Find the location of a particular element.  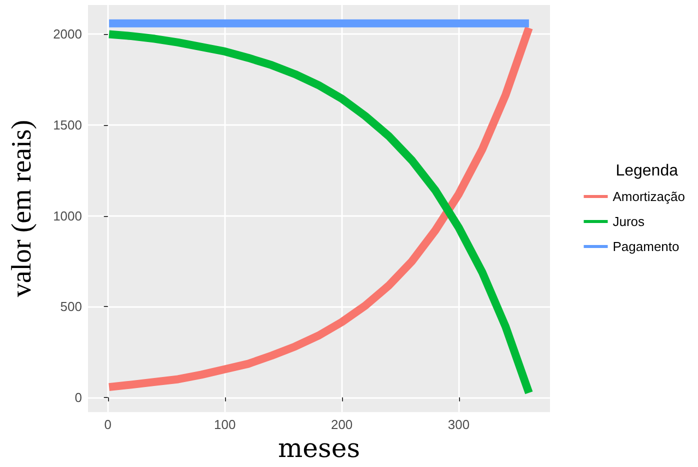

x-tick-label: 300 is located at coordinates (459, 424).